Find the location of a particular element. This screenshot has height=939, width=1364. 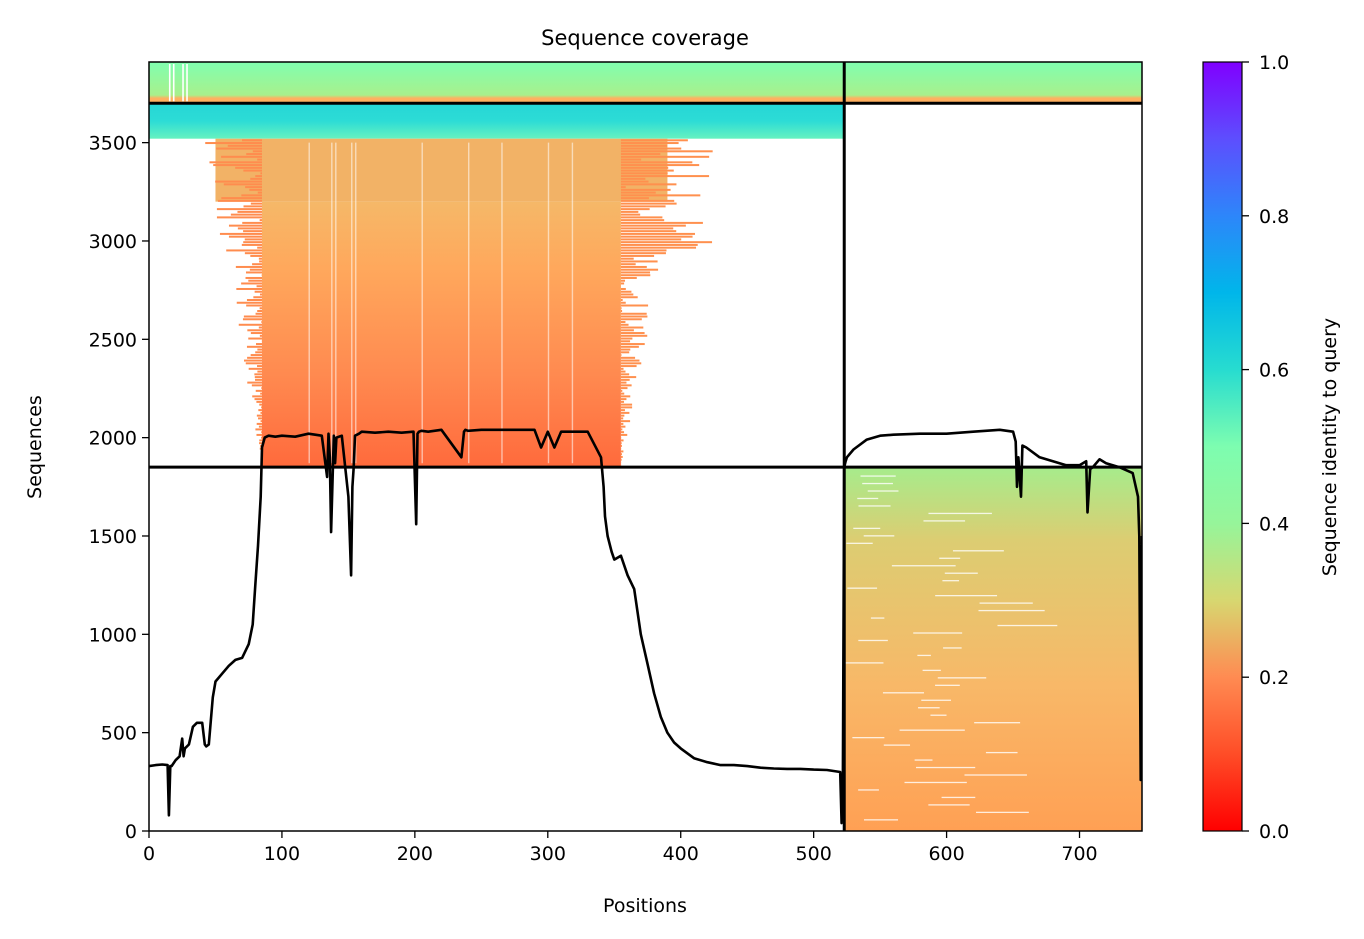

y-axis-label: Sequences is located at coordinates (35, 447).